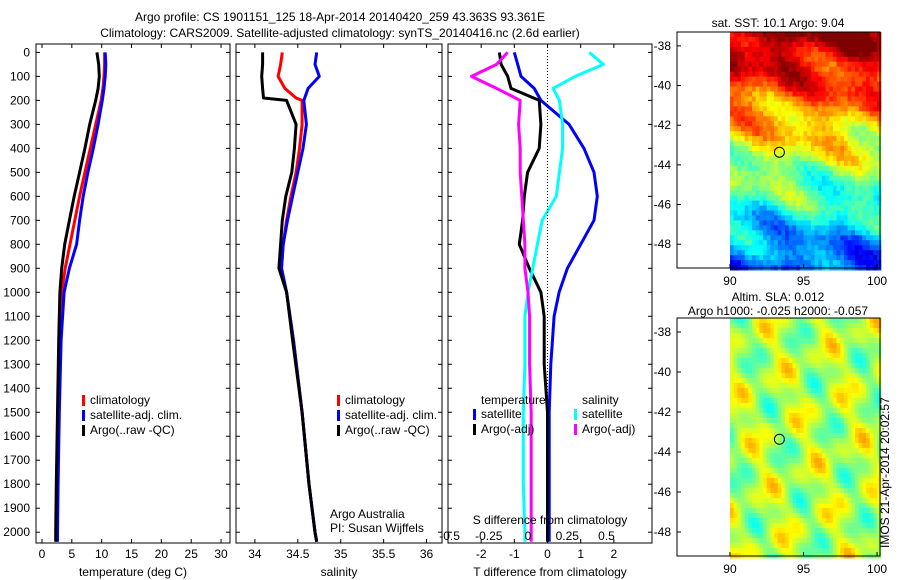 This screenshot has height=580, width=900. I want to click on x-tick-label: 34.5, so click(298, 554).